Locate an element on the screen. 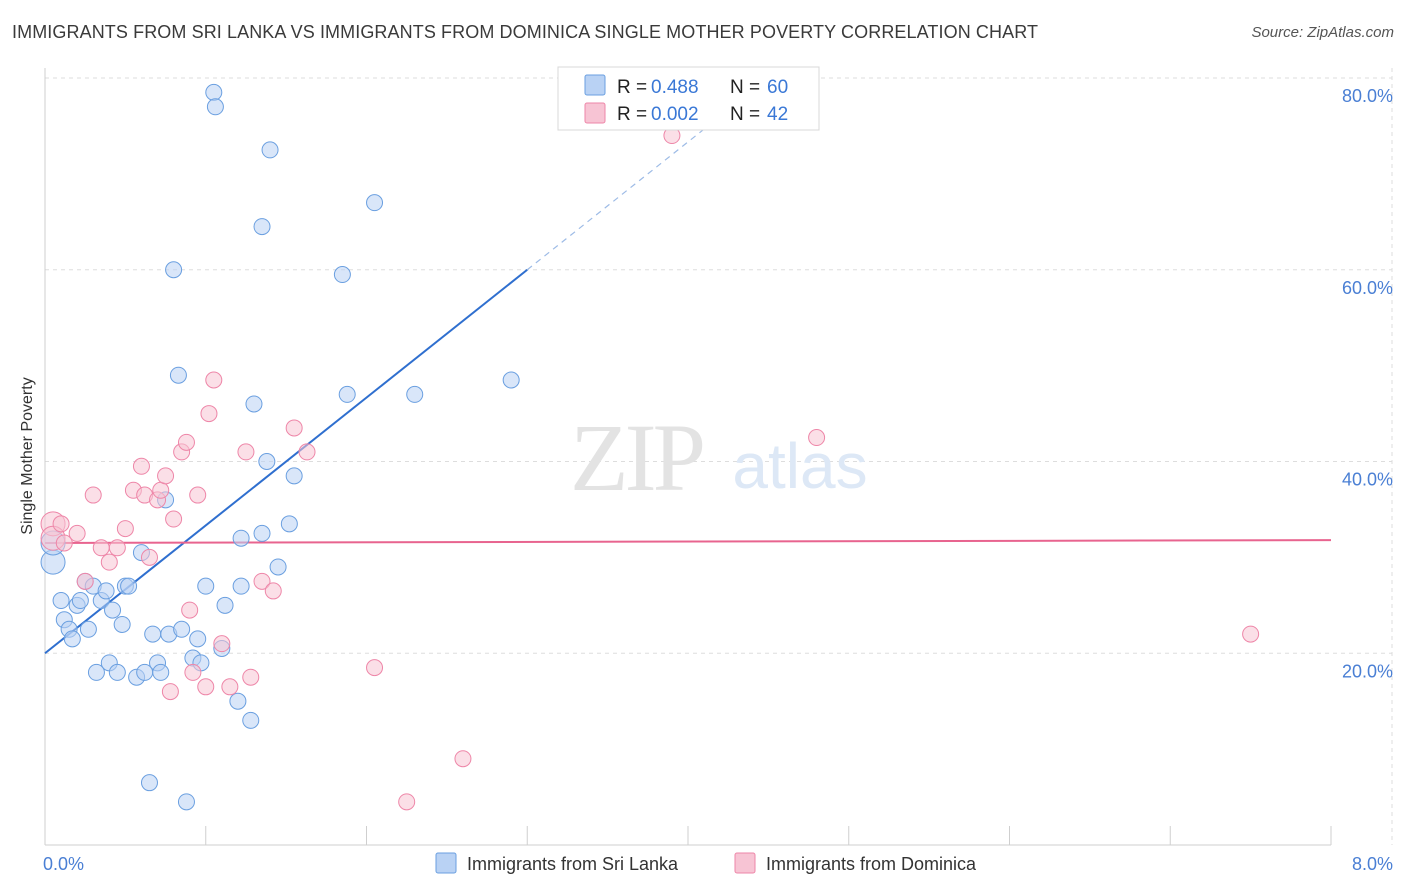 The height and width of the screenshot is (892, 1406). y-tick-label: 40.0% is located at coordinates (1367, 480).